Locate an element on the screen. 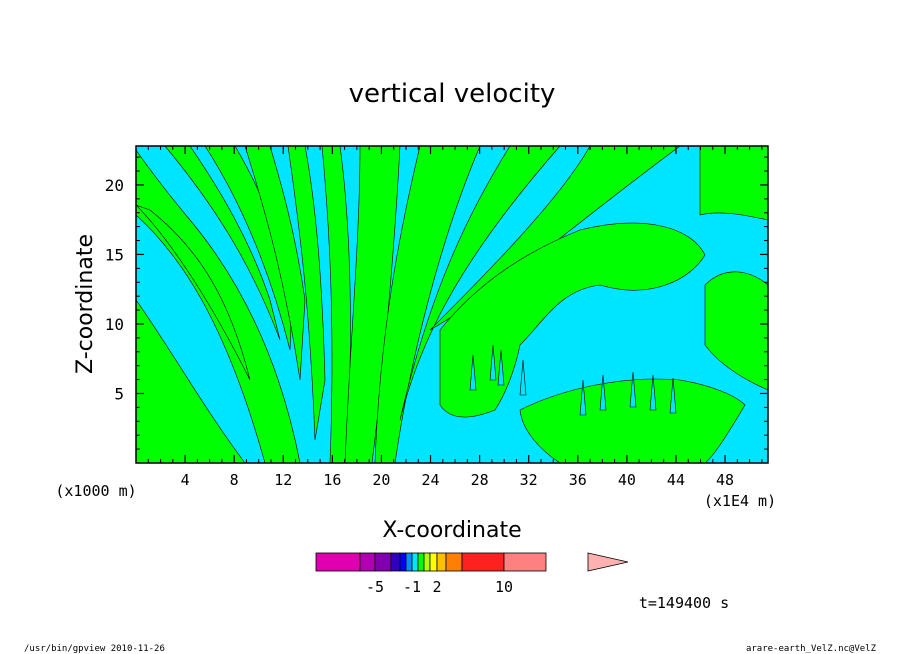  colorbar-label: -5 is located at coordinates (375, 587).